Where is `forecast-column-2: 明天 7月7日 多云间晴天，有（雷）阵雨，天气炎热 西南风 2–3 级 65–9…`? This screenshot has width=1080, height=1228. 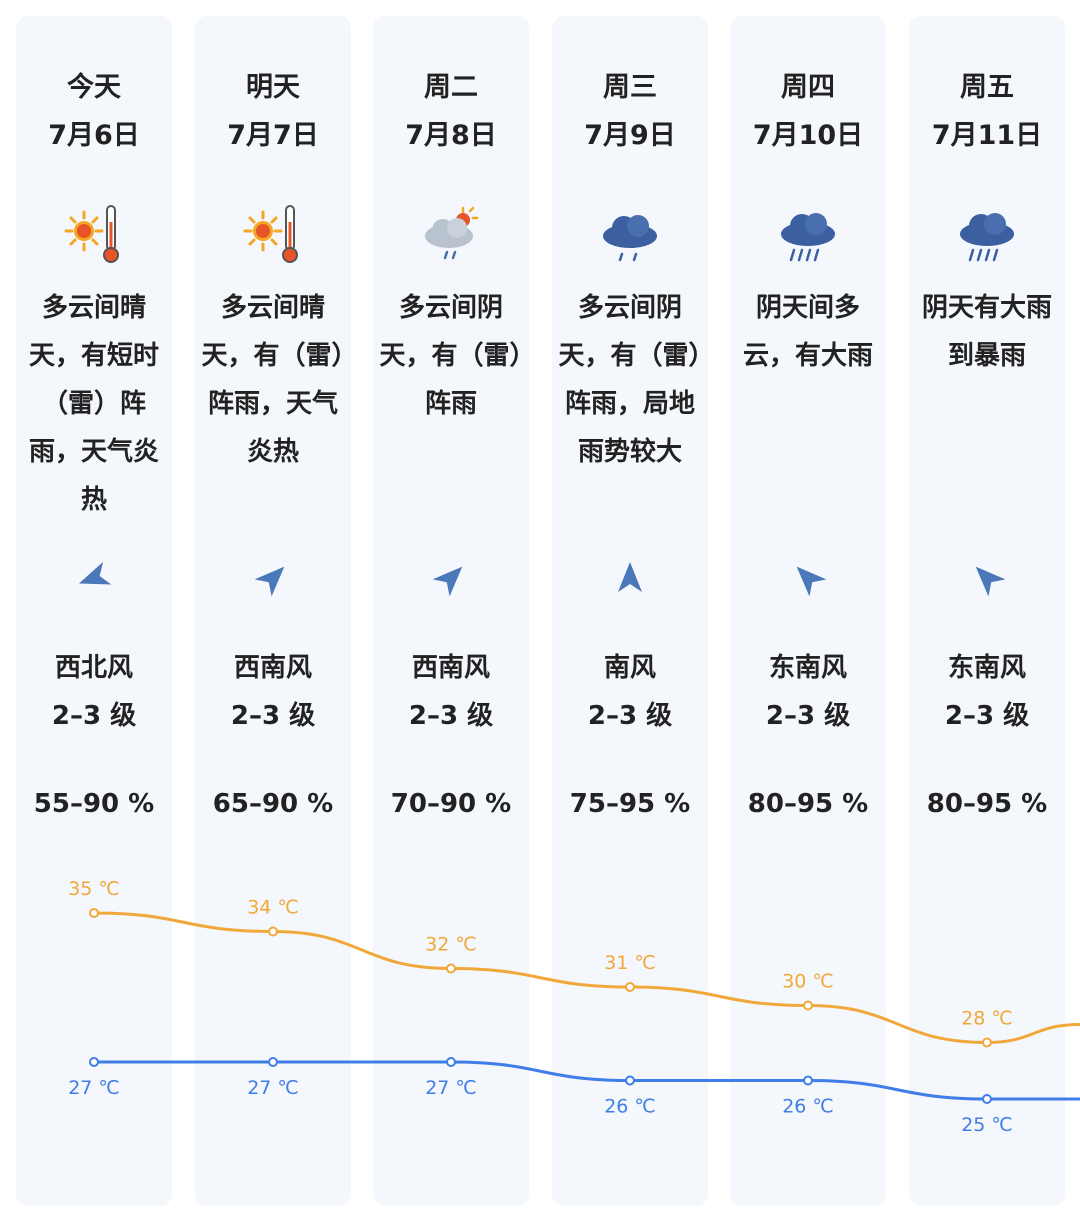
forecast-column-2: 明天 7月7日 多云间晴天，有（雷）阵雨，天气炎热 西南风 2–3 级 65–9… is located at coordinates (273, 611).